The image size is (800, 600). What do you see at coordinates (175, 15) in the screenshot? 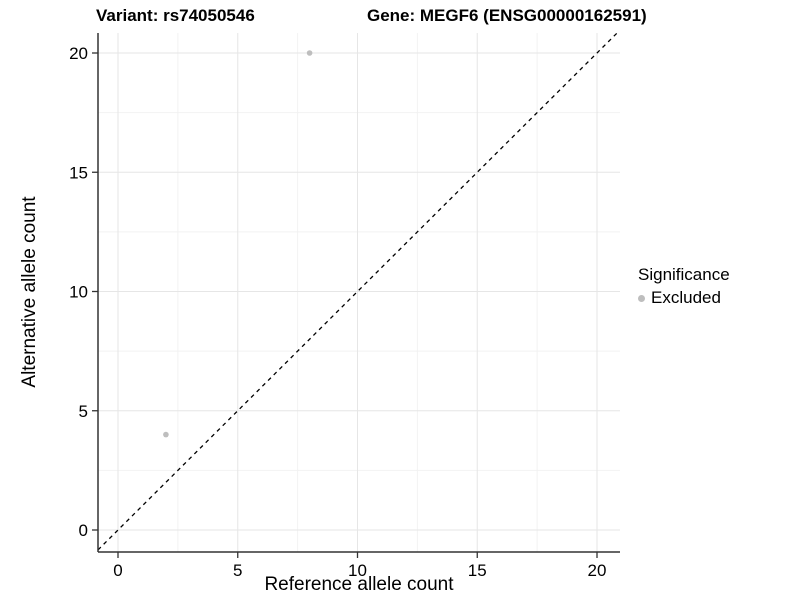
I see `plot-title-variant: Variant: rs74050546` at bounding box center [175, 15].